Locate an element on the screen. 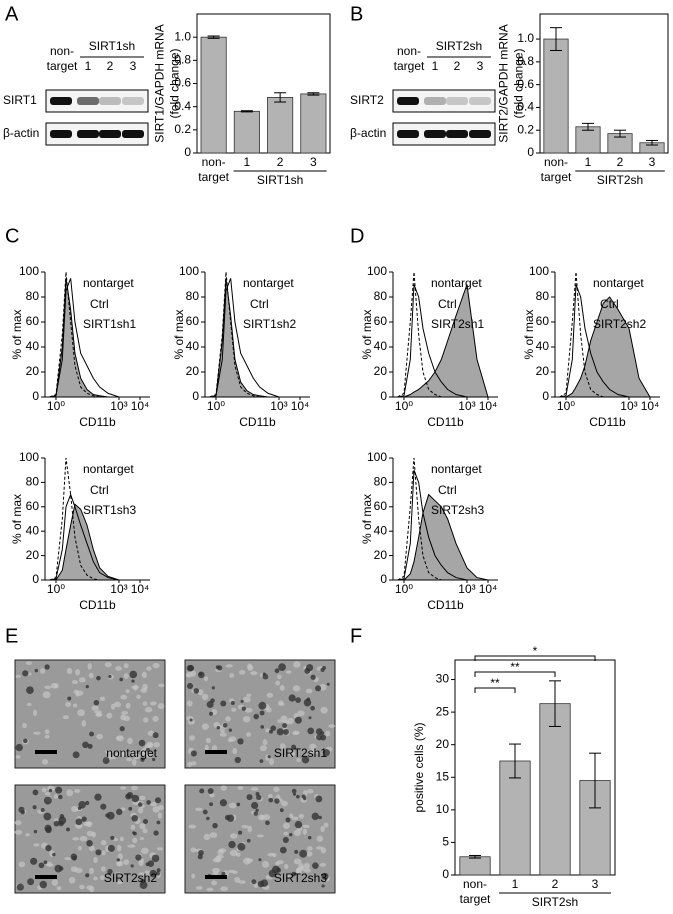 This screenshot has height=914, width=673. x-tick-label: 10⁴ is located at coordinates (650, 406).